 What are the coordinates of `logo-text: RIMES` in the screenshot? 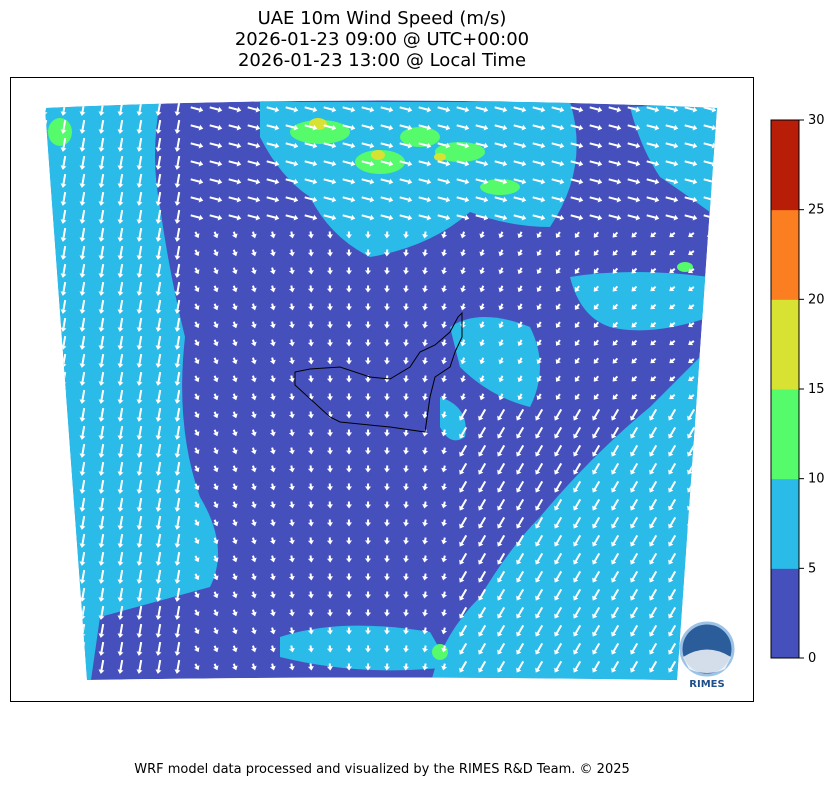 It's located at (706, 684).